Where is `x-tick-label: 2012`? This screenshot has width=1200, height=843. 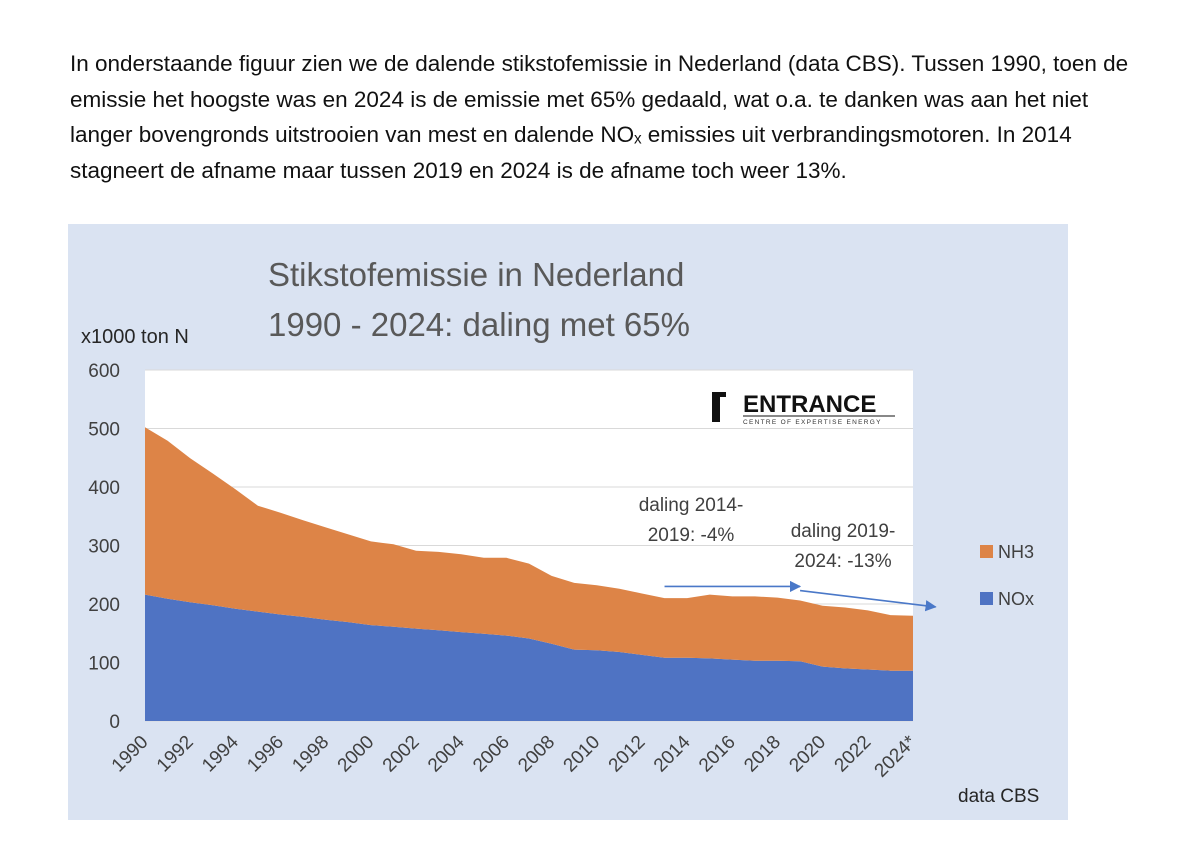
x-tick-label: 2012 is located at coordinates (627, 754).